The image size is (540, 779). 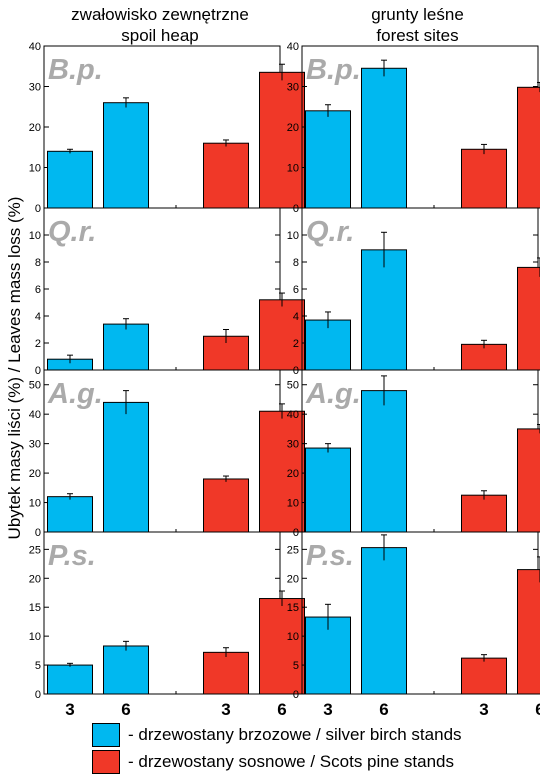 What do you see at coordinates (330, 232) in the screenshot?
I see `species-label: Q.r.` at bounding box center [330, 232].